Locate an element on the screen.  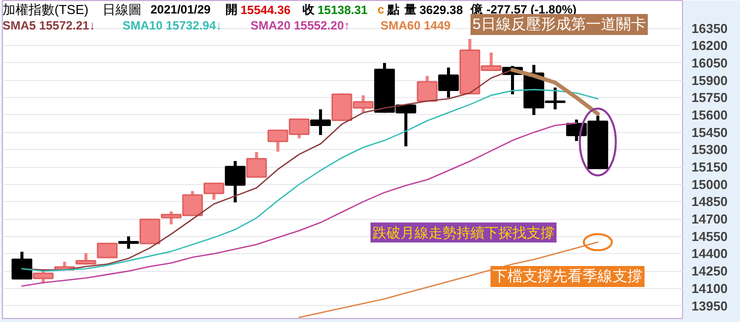
annotation: 5日線反壓形成第一道關卡 is located at coordinates (559, 24).